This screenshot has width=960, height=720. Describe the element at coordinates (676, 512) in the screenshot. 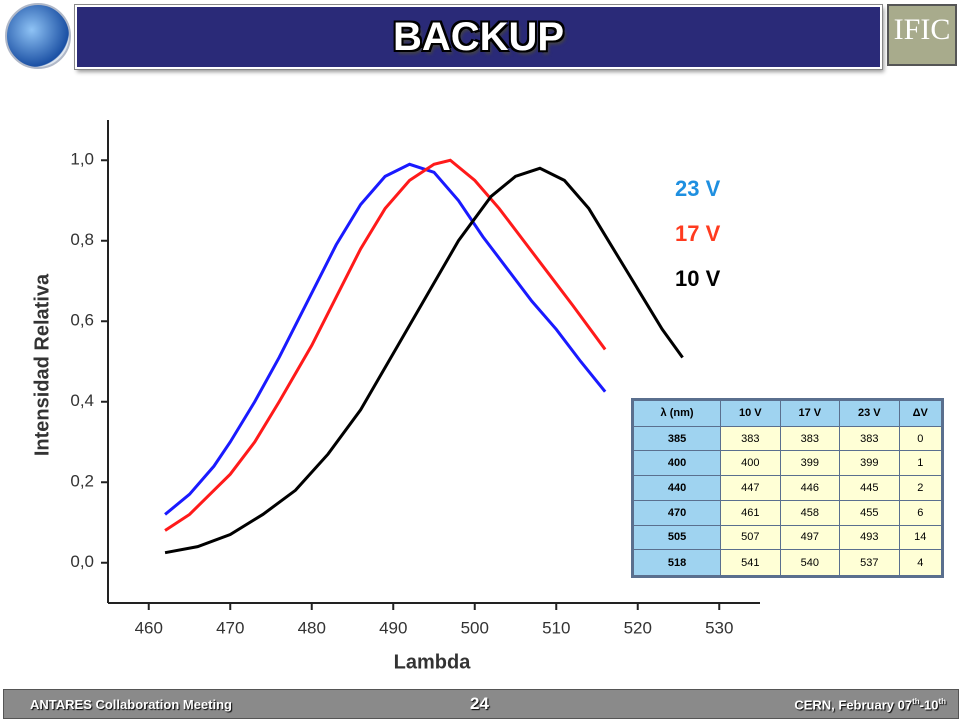

I see `table-cell: 470` at that location.